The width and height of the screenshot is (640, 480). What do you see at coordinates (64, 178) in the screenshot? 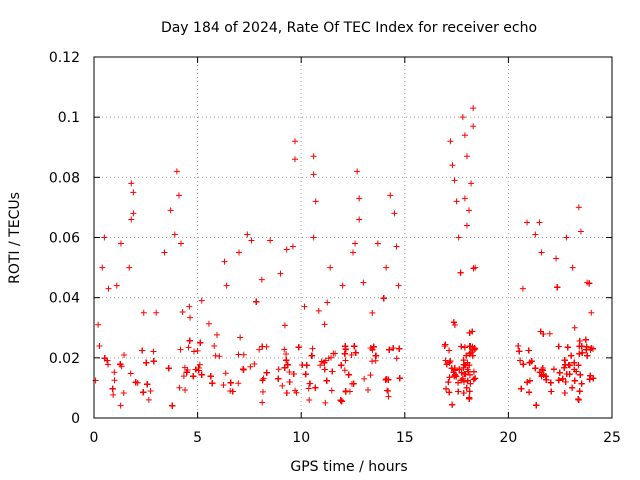
I see `y-tick-label: 0.08` at bounding box center [64, 178].